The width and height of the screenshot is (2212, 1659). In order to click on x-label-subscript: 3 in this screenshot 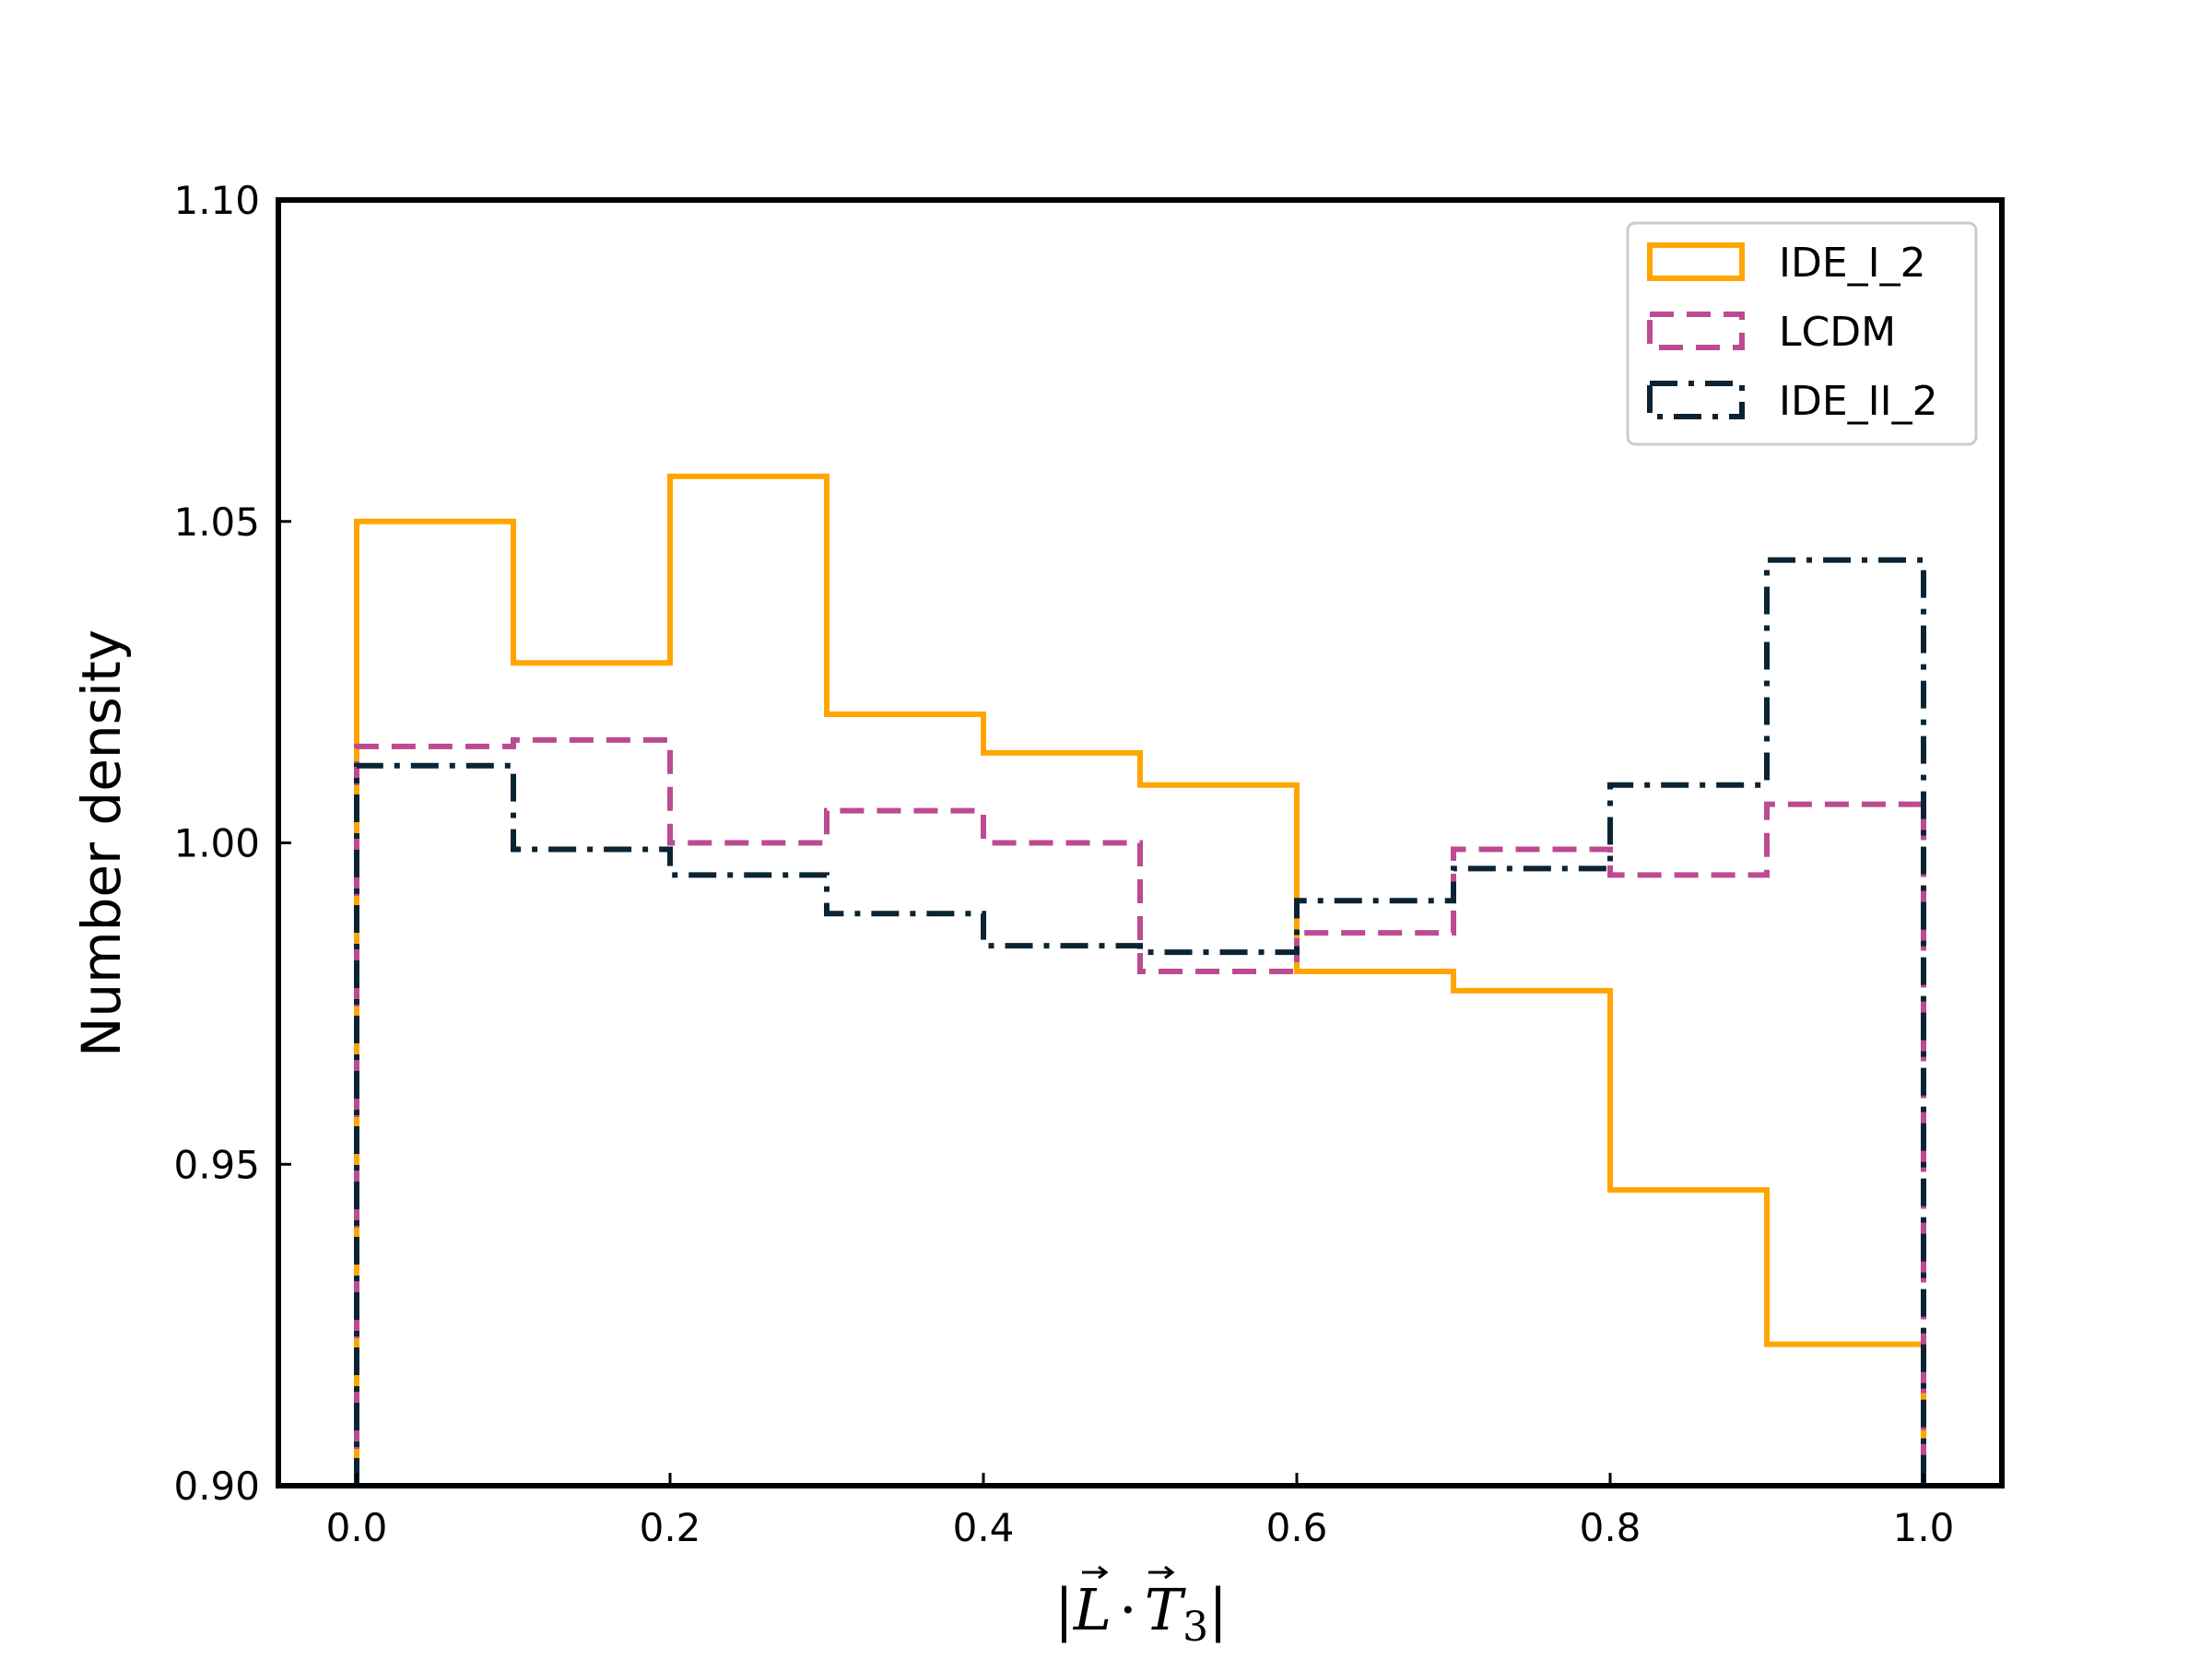, I will do `click(1195, 1627)`.